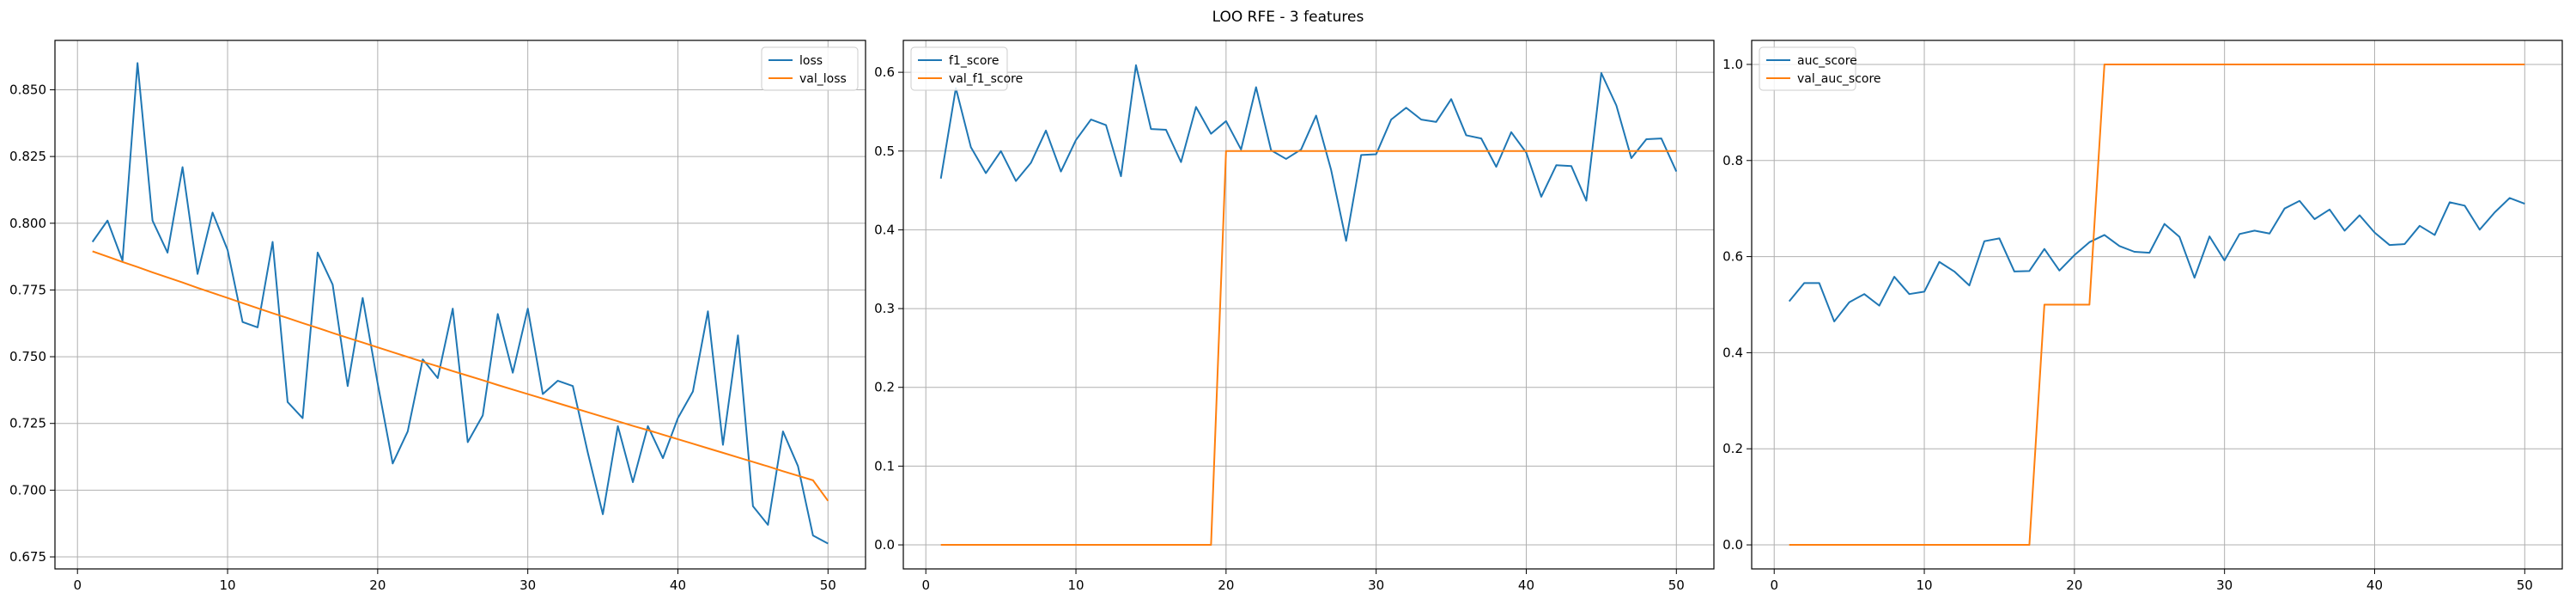  I want to click on legend-entry: val_f1_score, so click(986, 79).